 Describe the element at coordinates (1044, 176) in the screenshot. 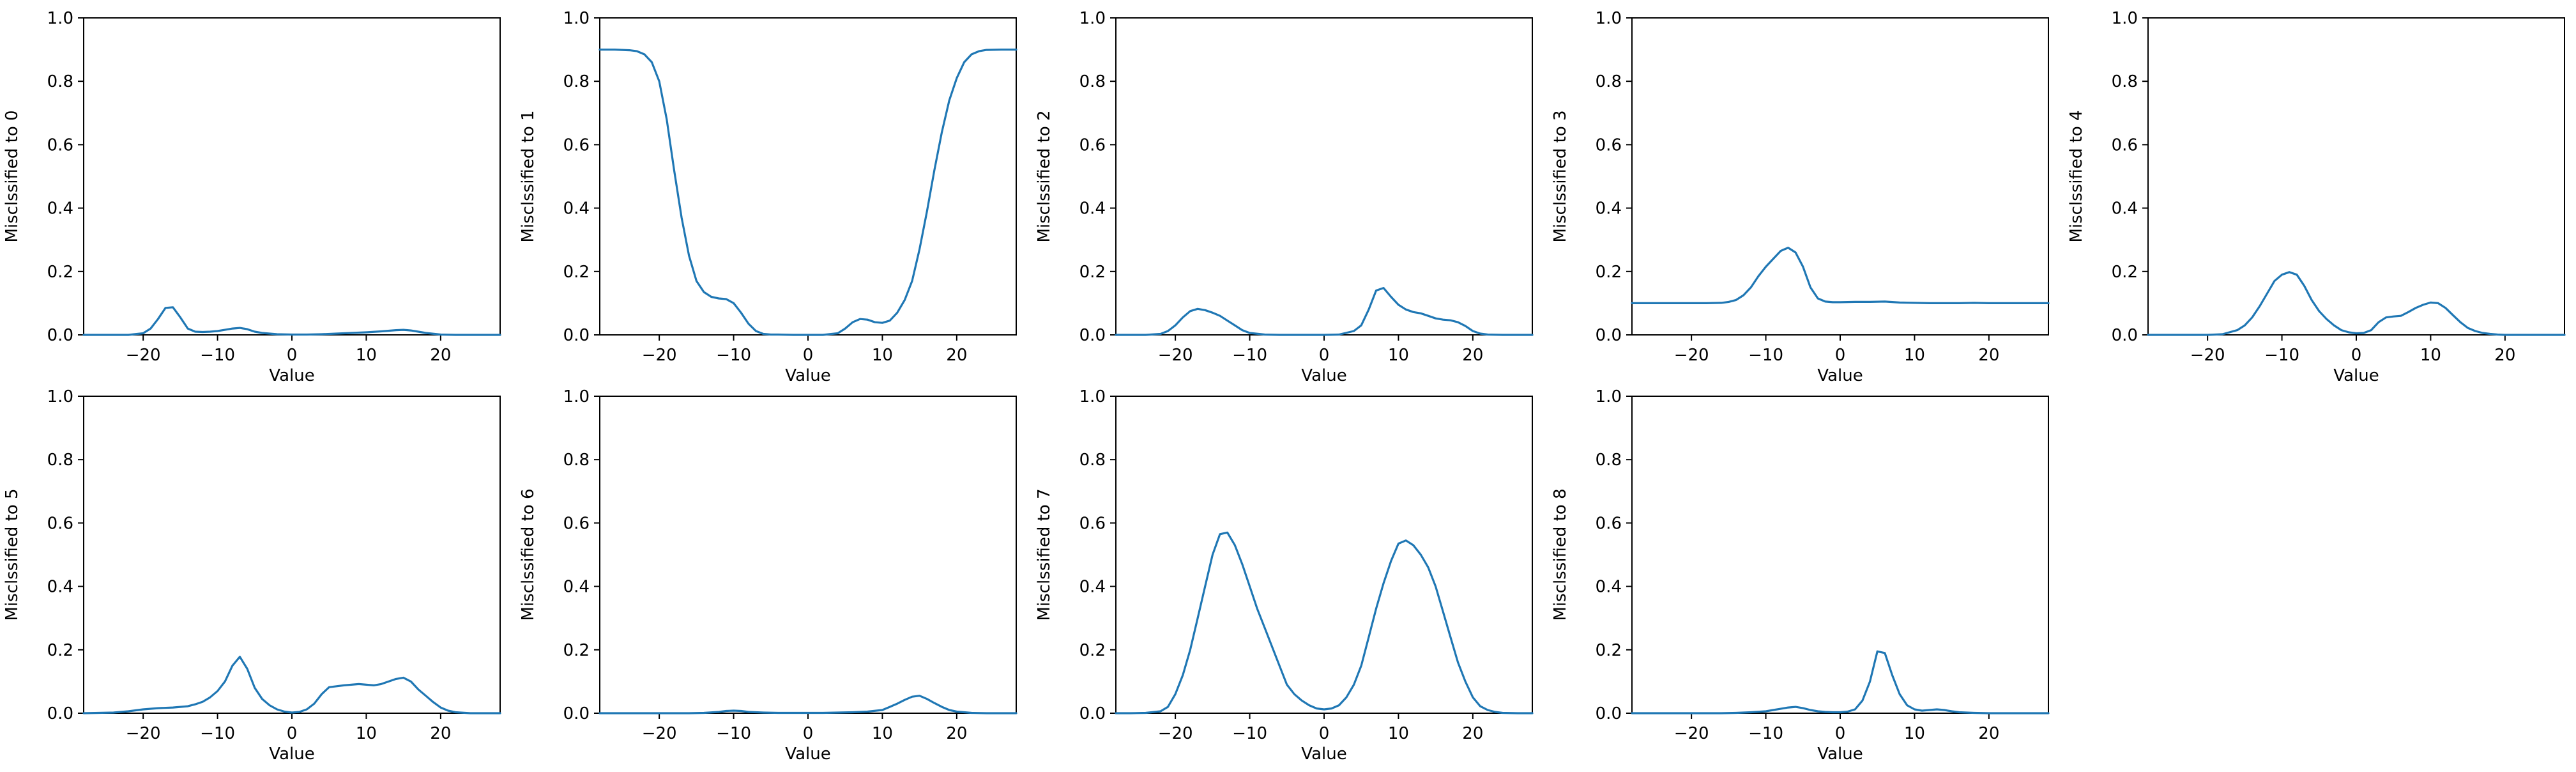

I see `y-axis-label: Misclssified to 2` at that location.